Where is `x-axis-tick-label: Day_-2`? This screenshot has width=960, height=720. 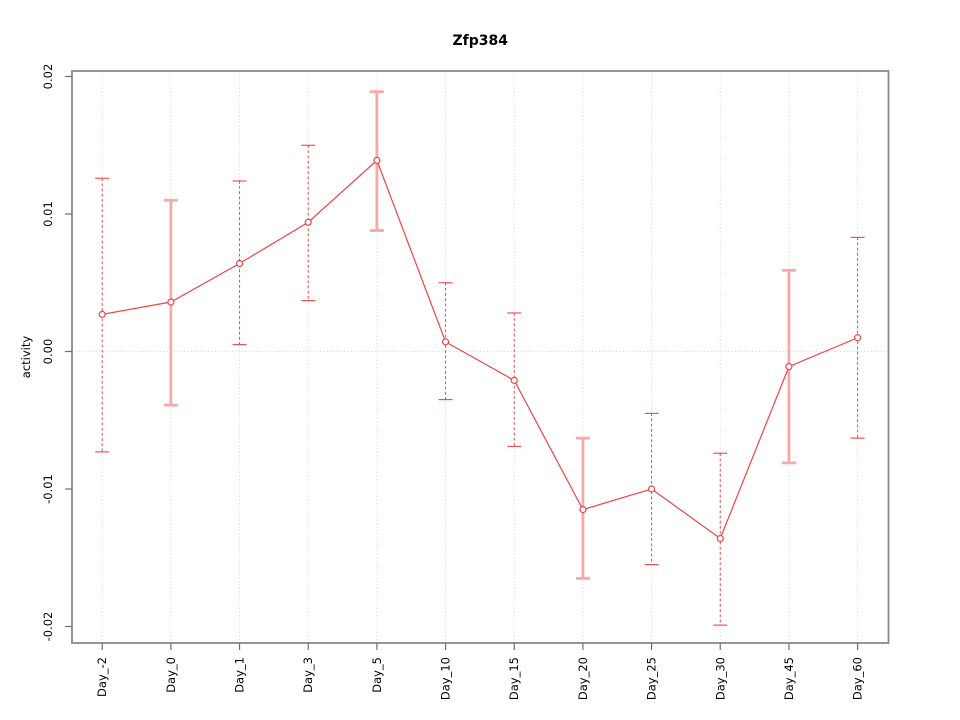
x-axis-tick-label: Day_-2 is located at coordinates (102, 677).